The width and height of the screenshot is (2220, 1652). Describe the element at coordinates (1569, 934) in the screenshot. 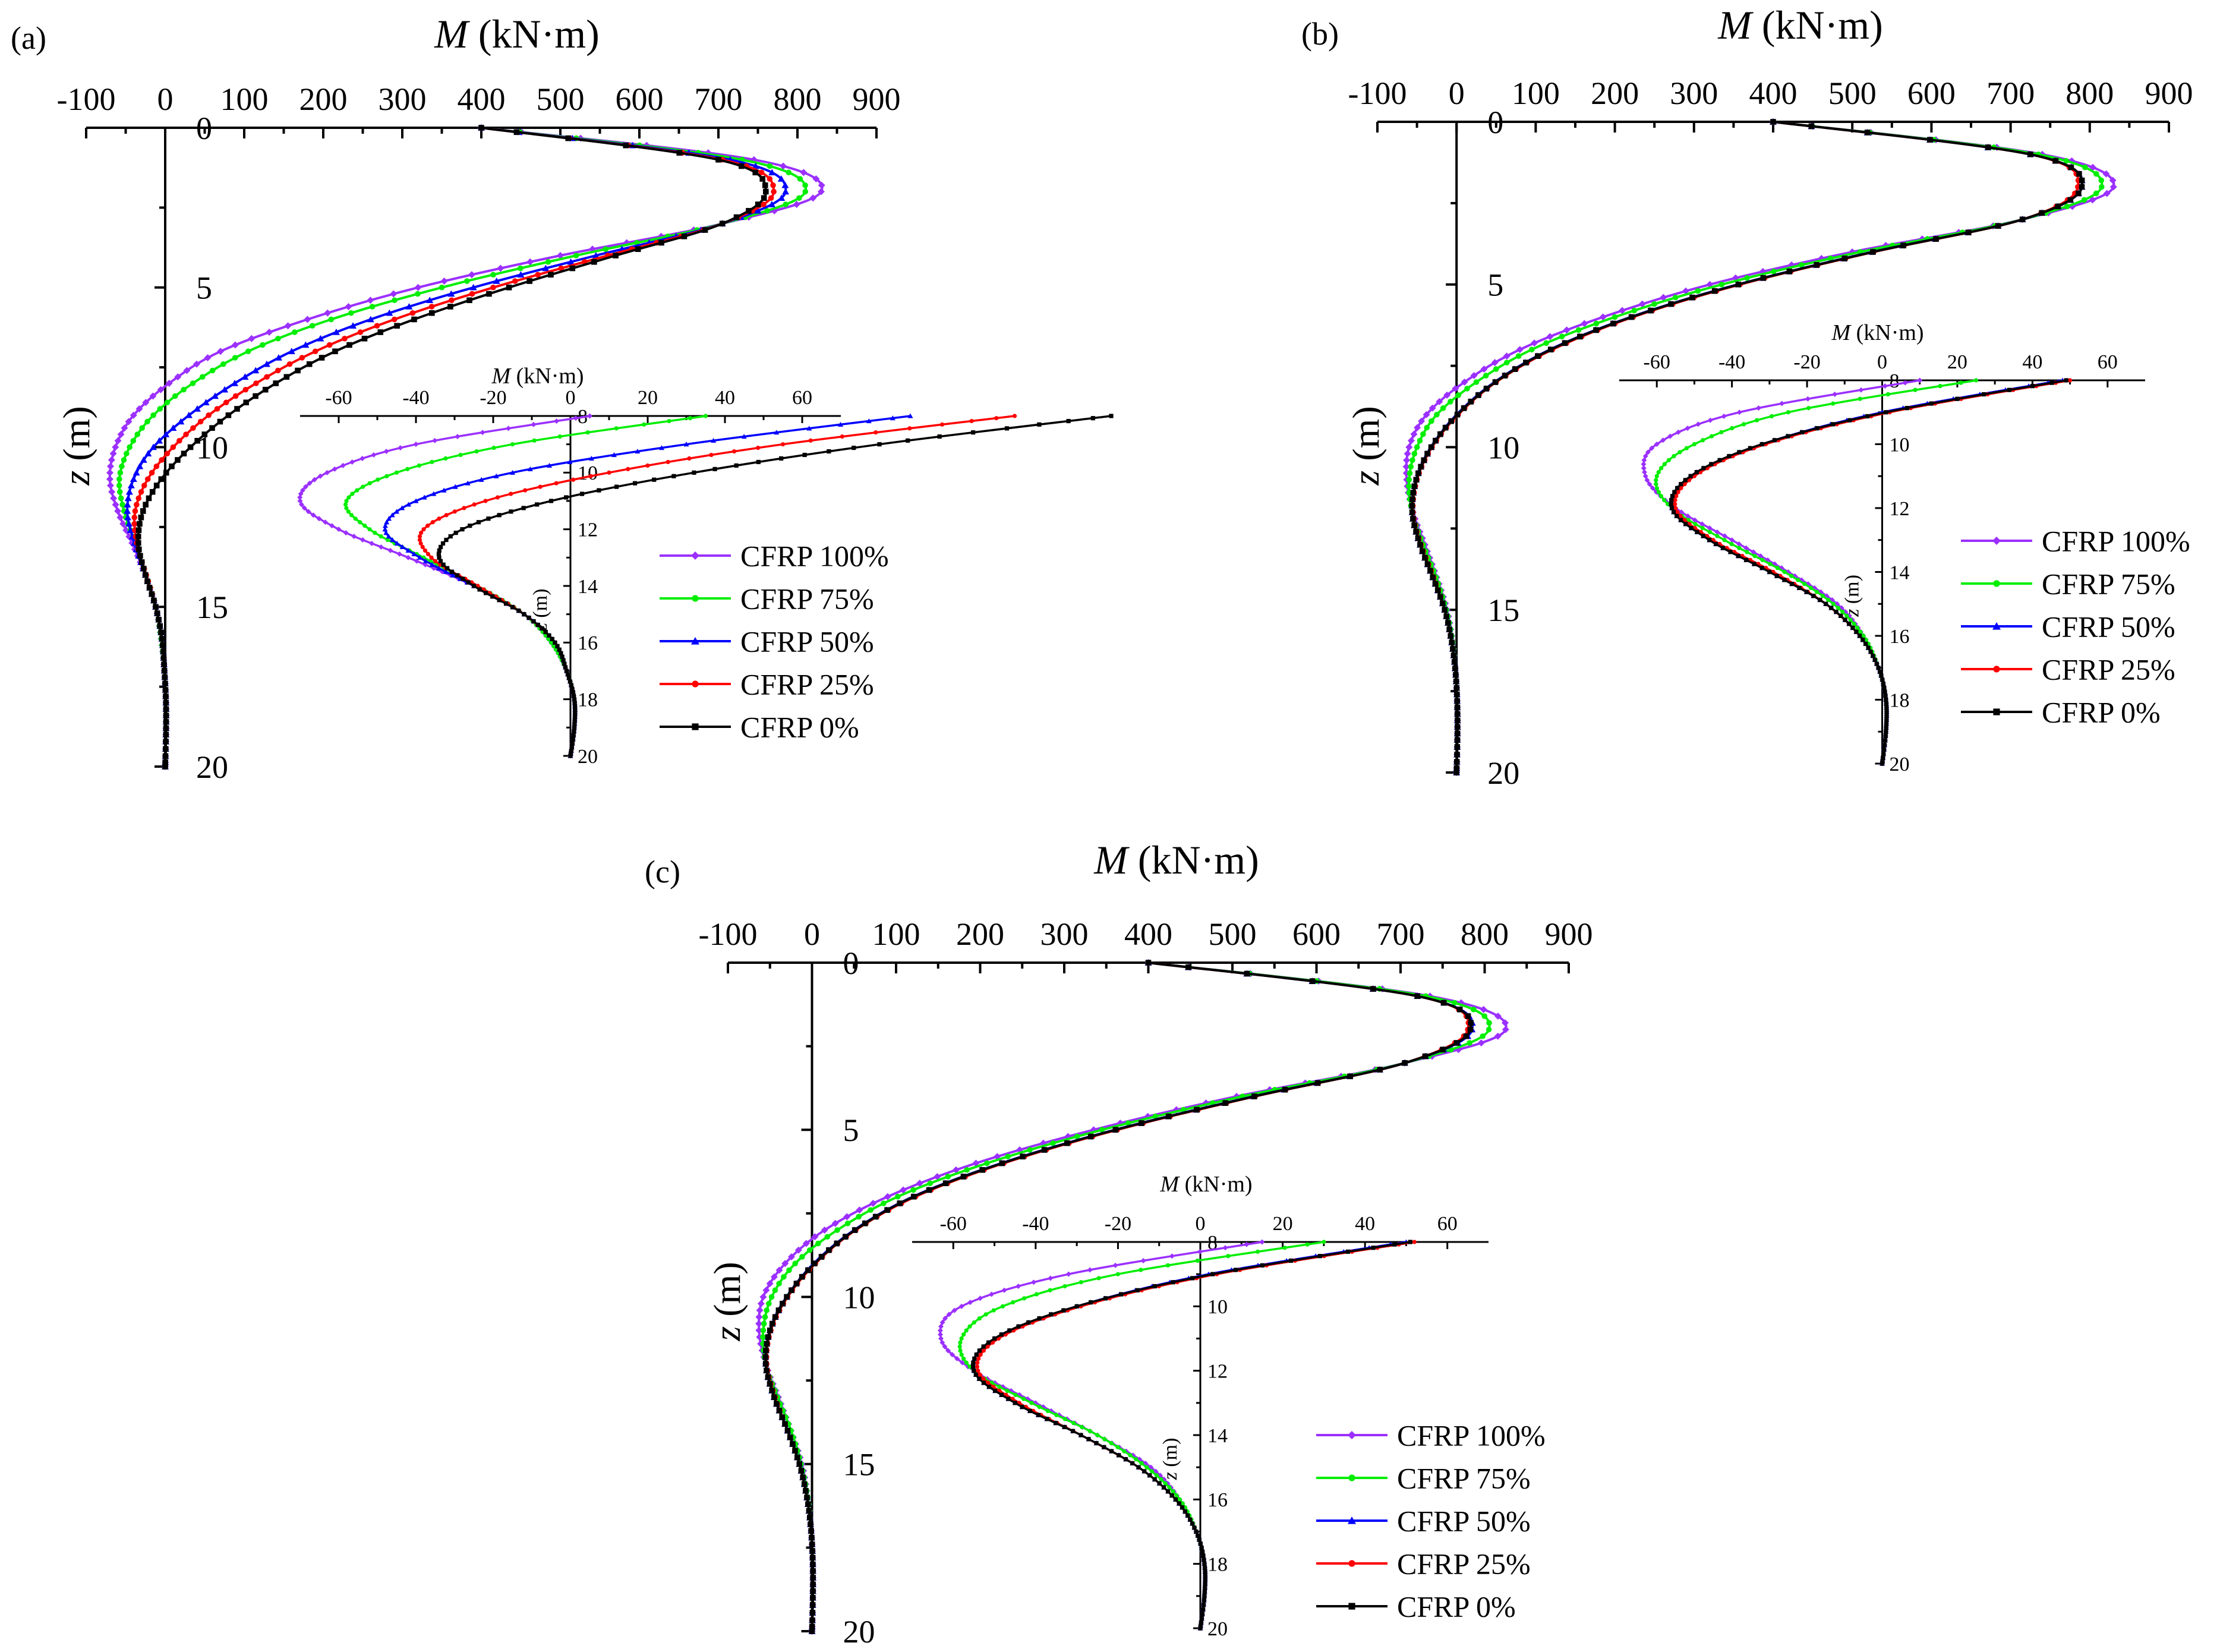

I see `main-x-tick-label: 900` at that location.